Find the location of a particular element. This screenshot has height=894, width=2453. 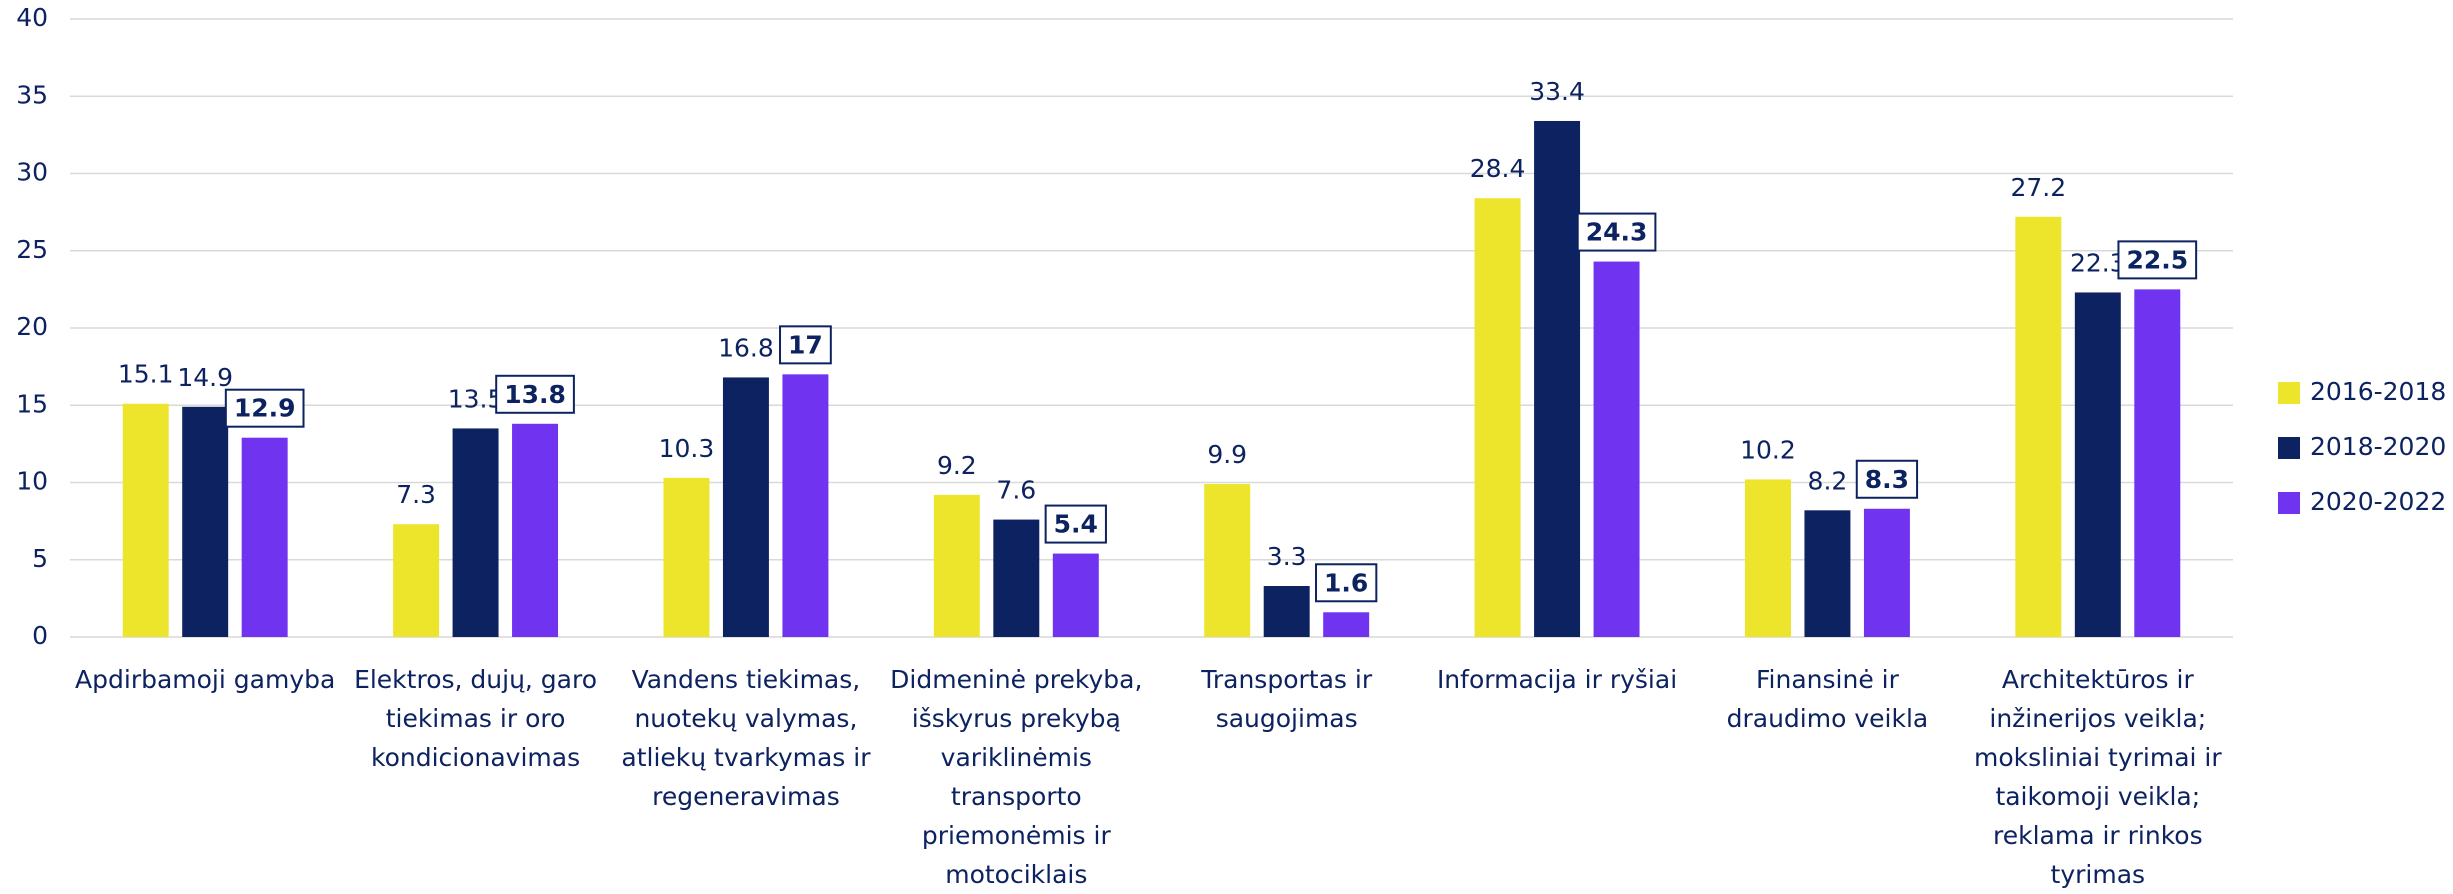

data-label-box: 8.3 is located at coordinates (1887, 479).